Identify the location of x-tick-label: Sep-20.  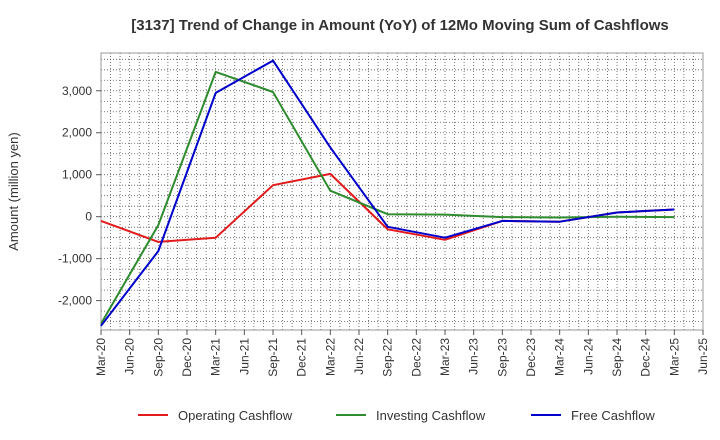
(158, 357).